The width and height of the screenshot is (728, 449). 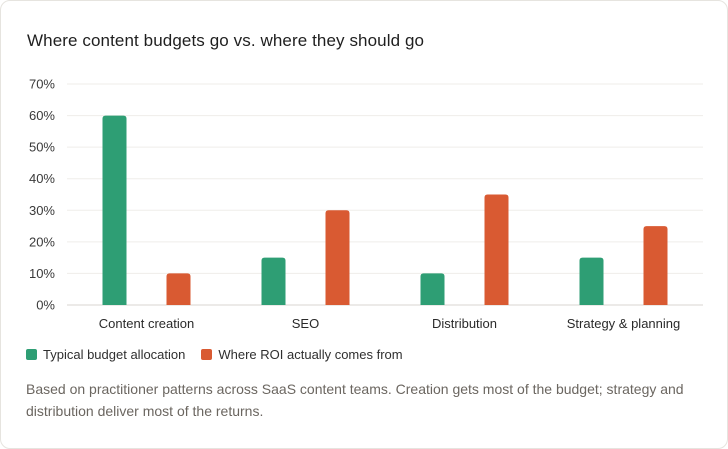 What do you see at coordinates (42, 84) in the screenshot?
I see `y-tick-label: 70%` at bounding box center [42, 84].